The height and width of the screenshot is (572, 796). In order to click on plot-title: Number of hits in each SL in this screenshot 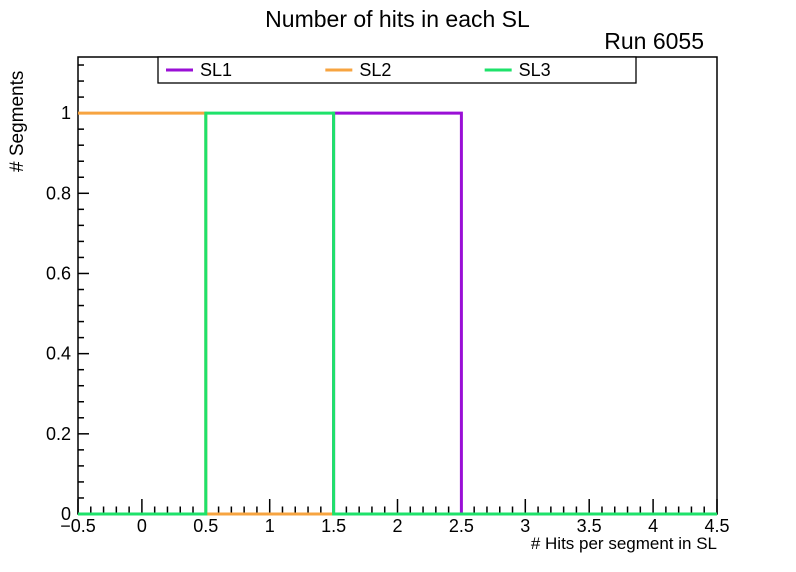, I will do `click(397, 19)`.